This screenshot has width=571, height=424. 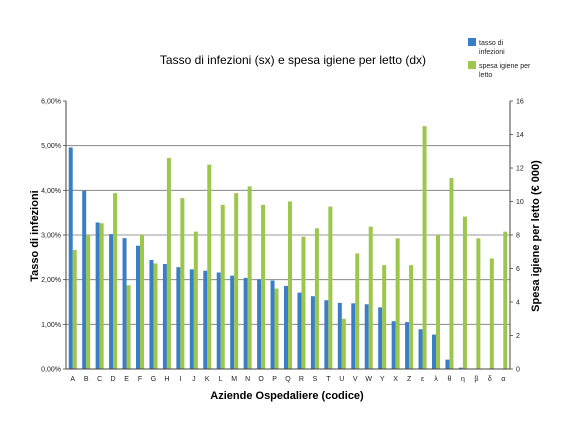 What do you see at coordinates (476, 379) in the screenshot?
I see `x-tick-label-31: β` at bounding box center [476, 379].